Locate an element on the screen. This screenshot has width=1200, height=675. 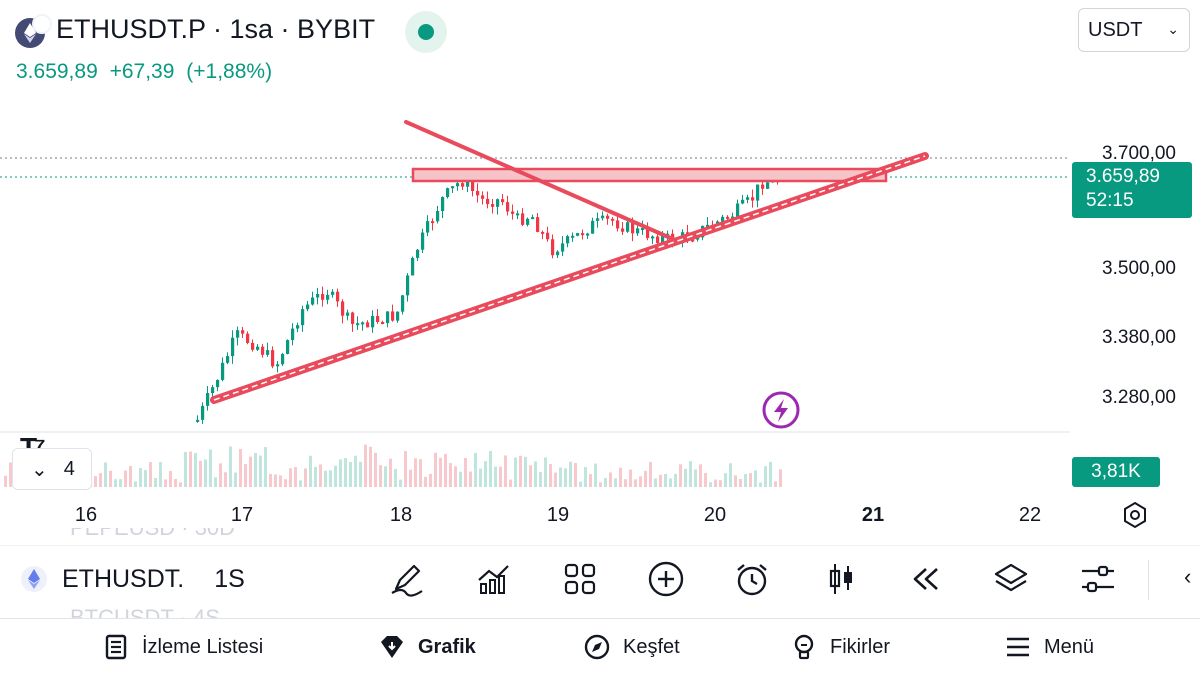
layouts-icon is located at coordinates (580, 579).